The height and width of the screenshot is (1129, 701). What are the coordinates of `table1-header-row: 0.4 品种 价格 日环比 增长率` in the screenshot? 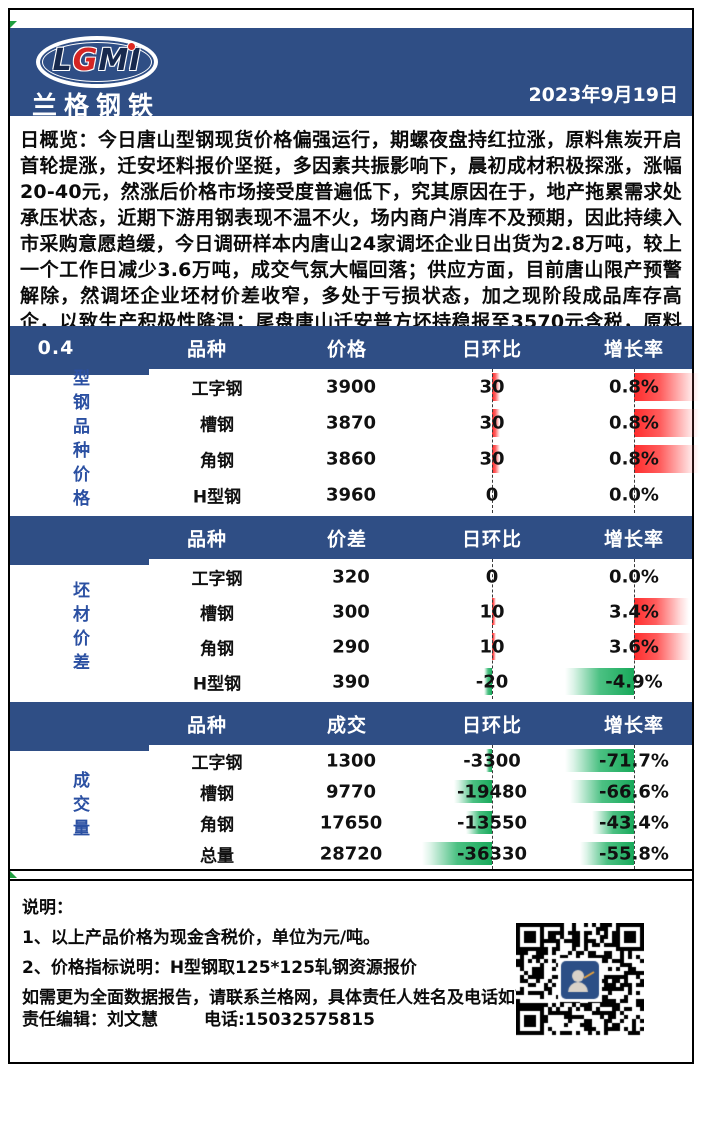 It's located at (351, 347).